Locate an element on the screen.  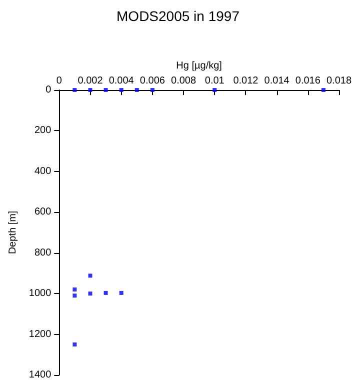
x-tick-label: 0.012 is located at coordinates (246, 81).